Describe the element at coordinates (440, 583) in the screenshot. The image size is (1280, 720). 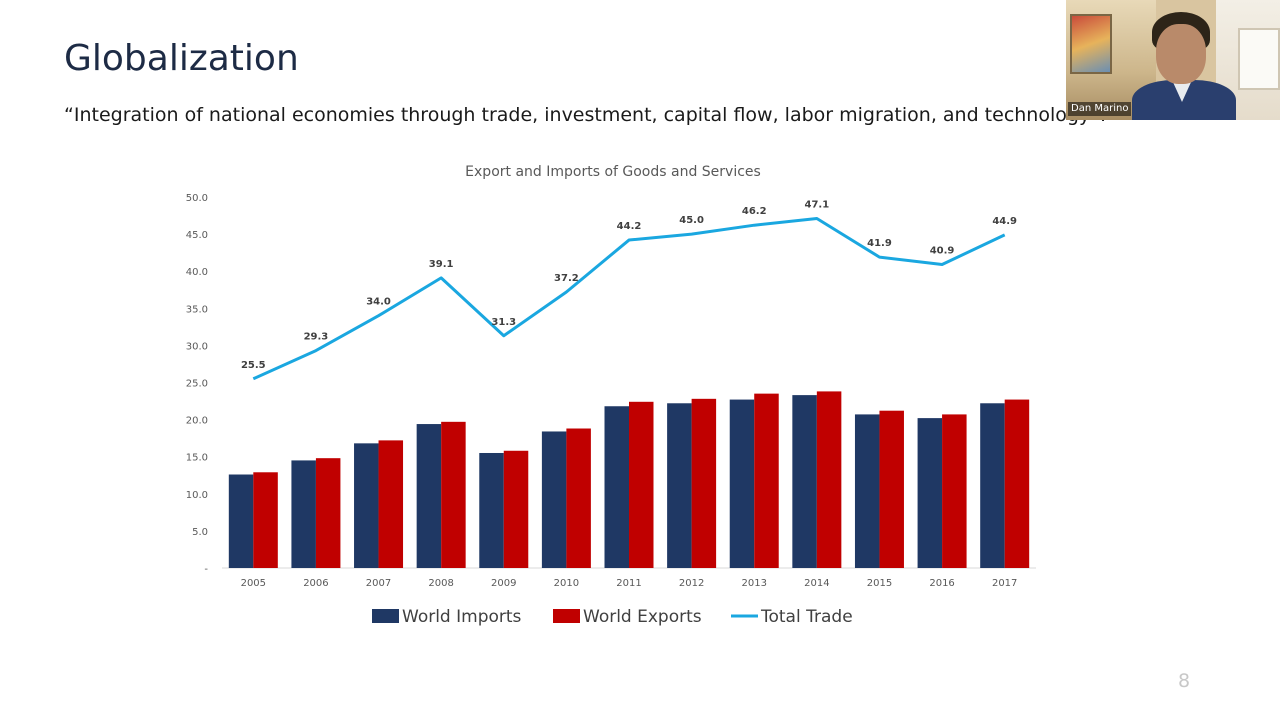
I see `x-tick-label: 2008` at that location.